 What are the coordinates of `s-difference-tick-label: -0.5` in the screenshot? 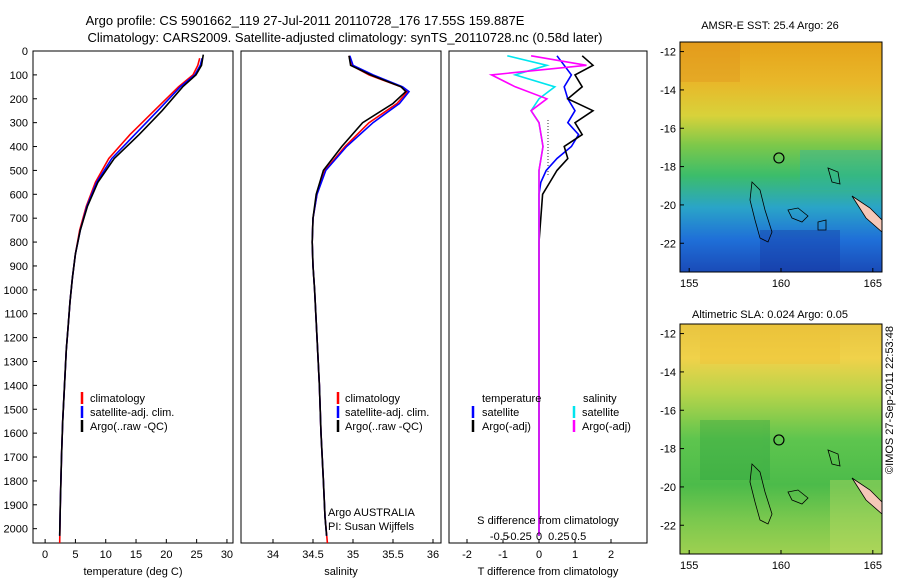 It's located at (499, 537).